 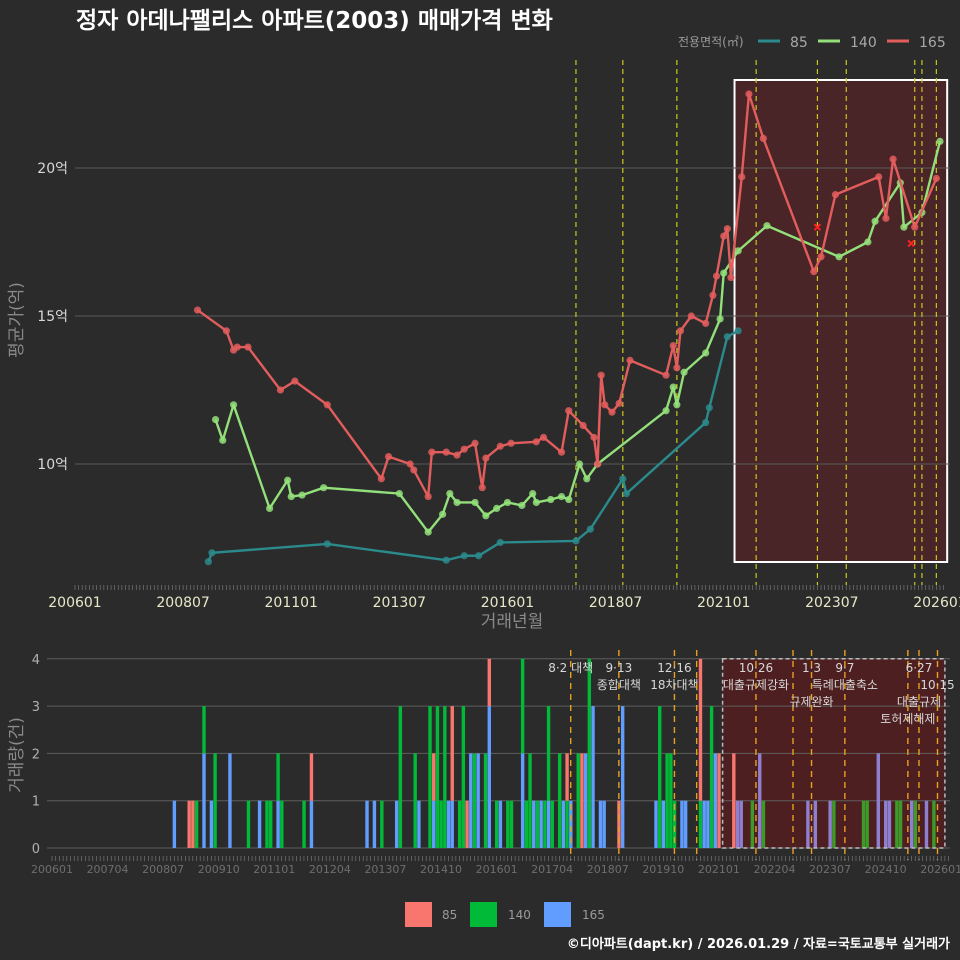 What do you see at coordinates (385, 869) in the screenshot?
I see `x-tick-label: 201307` at bounding box center [385, 869].